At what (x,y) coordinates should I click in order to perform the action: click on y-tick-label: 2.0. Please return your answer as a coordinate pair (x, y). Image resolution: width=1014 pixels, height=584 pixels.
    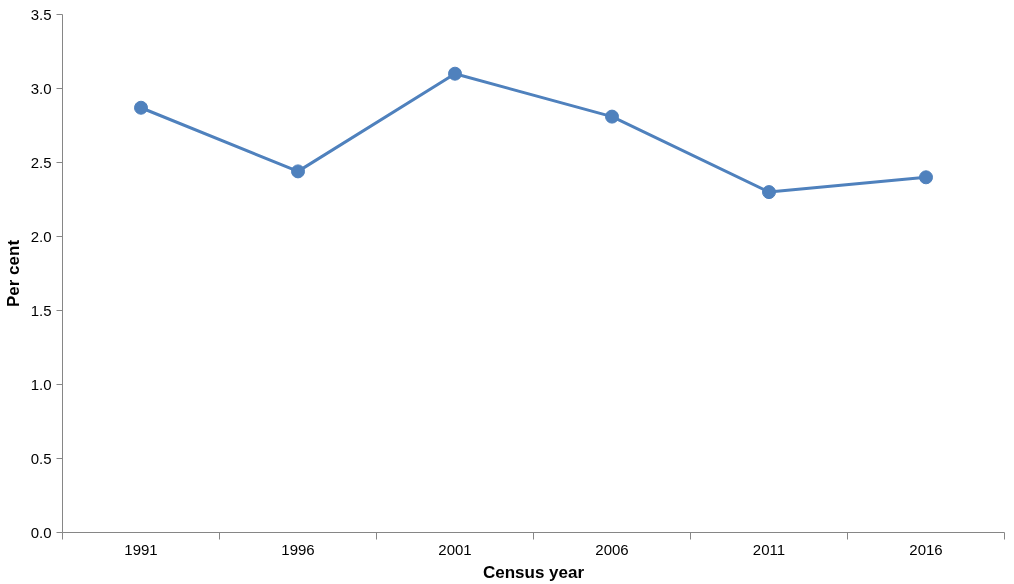
    Looking at the image, I should click on (41, 236).